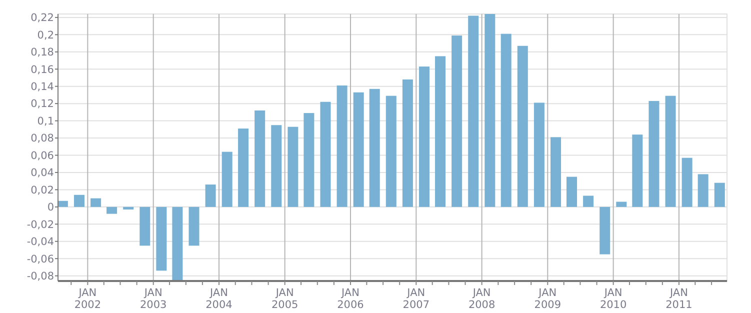  Describe the element at coordinates (45, 121) in the screenshot. I see `y-tick-label: 0,1` at that location.